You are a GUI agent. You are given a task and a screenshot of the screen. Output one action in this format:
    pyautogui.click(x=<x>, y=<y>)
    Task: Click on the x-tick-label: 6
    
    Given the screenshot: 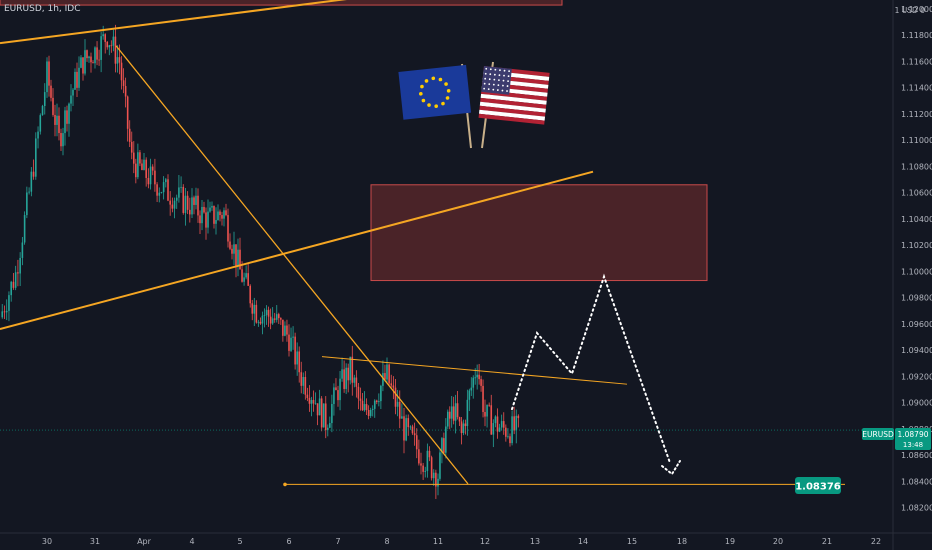 What is the action you would take?
    pyautogui.click(x=288, y=541)
    